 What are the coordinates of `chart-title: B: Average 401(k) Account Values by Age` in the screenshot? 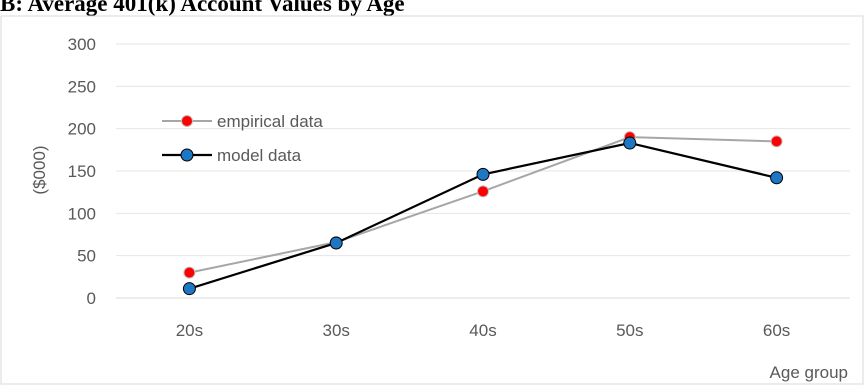 It's located at (202, 8).